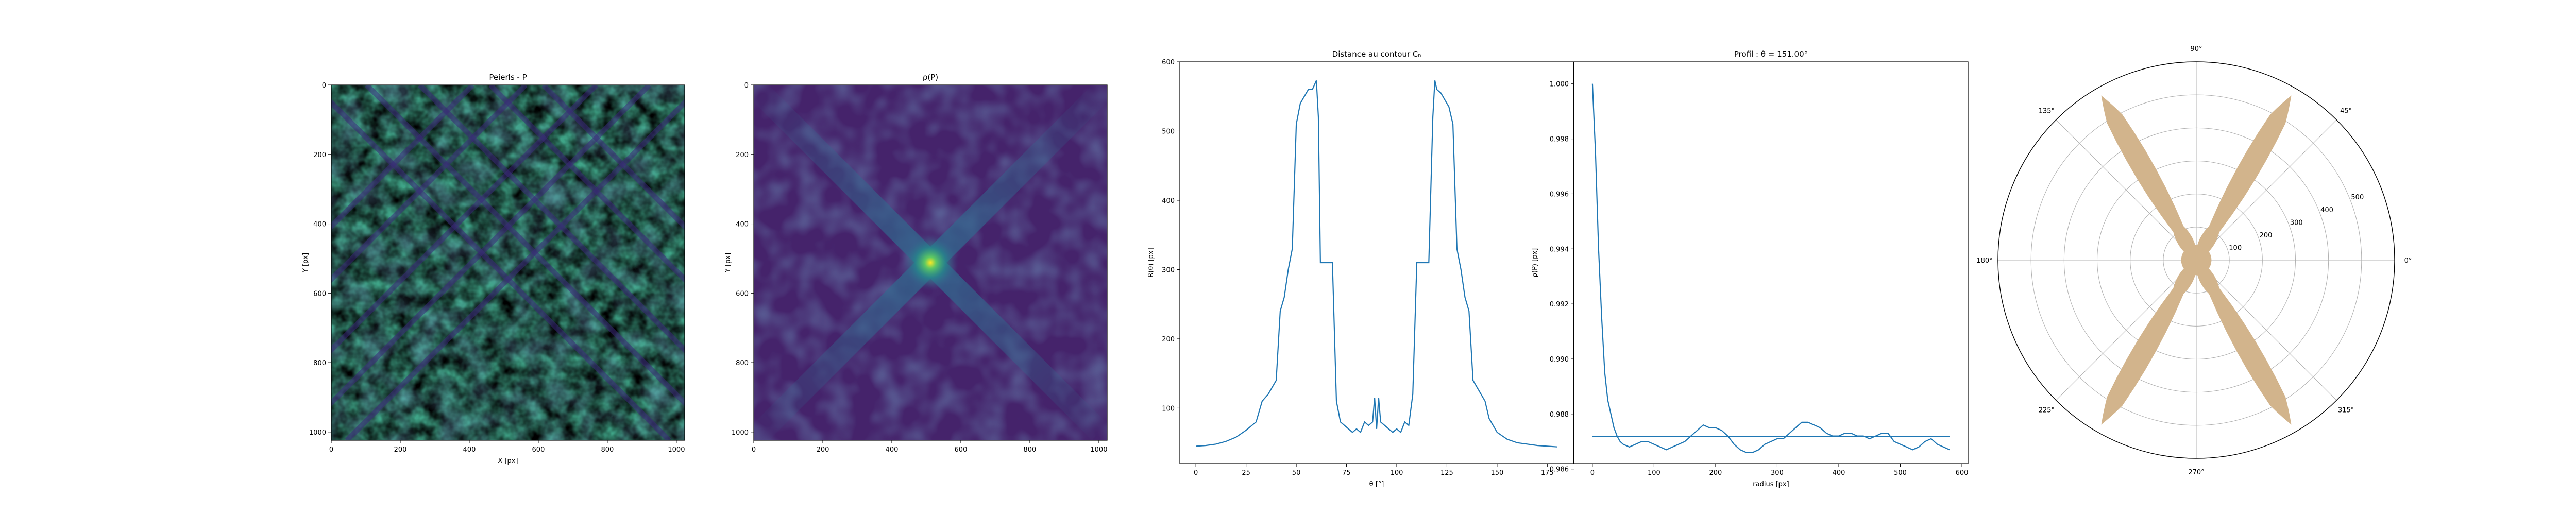 This screenshot has width=2576, height=515. What do you see at coordinates (1654, 473) in the screenshot?
I see `line-profile-xtick-label: 100` at bounding box center [1654, 473].